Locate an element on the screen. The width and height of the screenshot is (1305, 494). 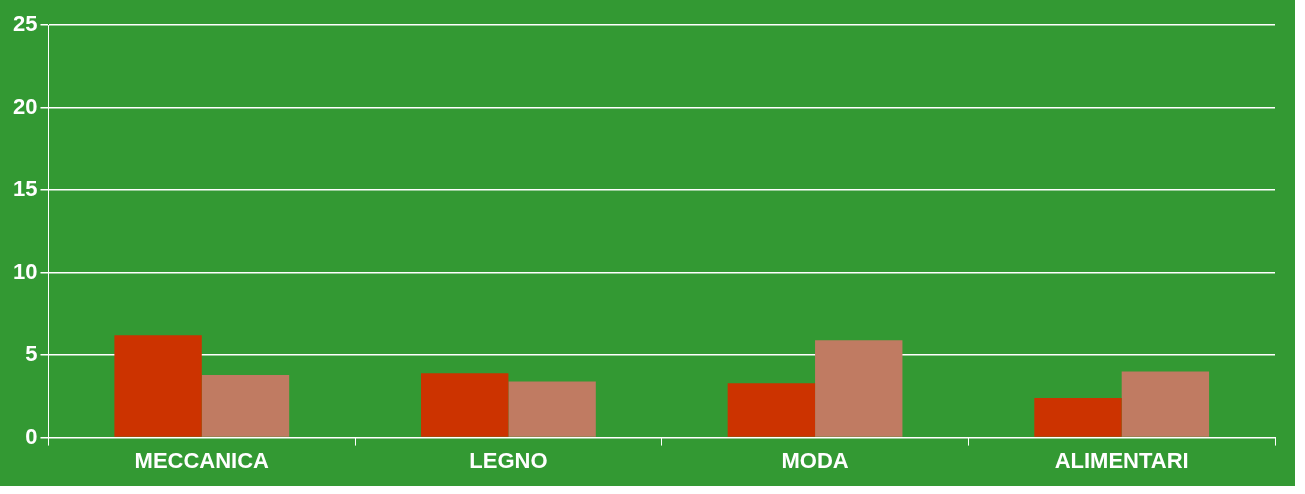
x-tick-label: ALIMENTARI is located at coordinates (1121, 460).